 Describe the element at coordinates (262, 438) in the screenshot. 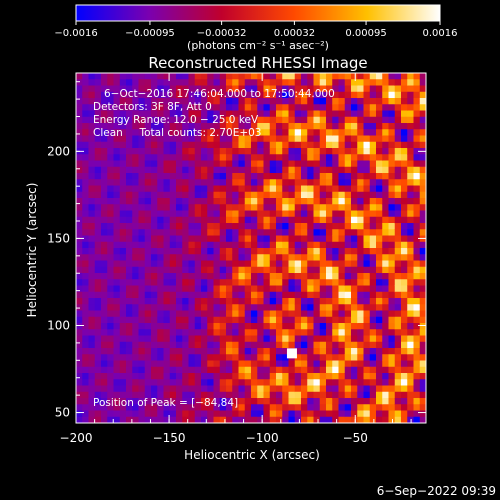

I see `x-tick-label: −100` at that location.